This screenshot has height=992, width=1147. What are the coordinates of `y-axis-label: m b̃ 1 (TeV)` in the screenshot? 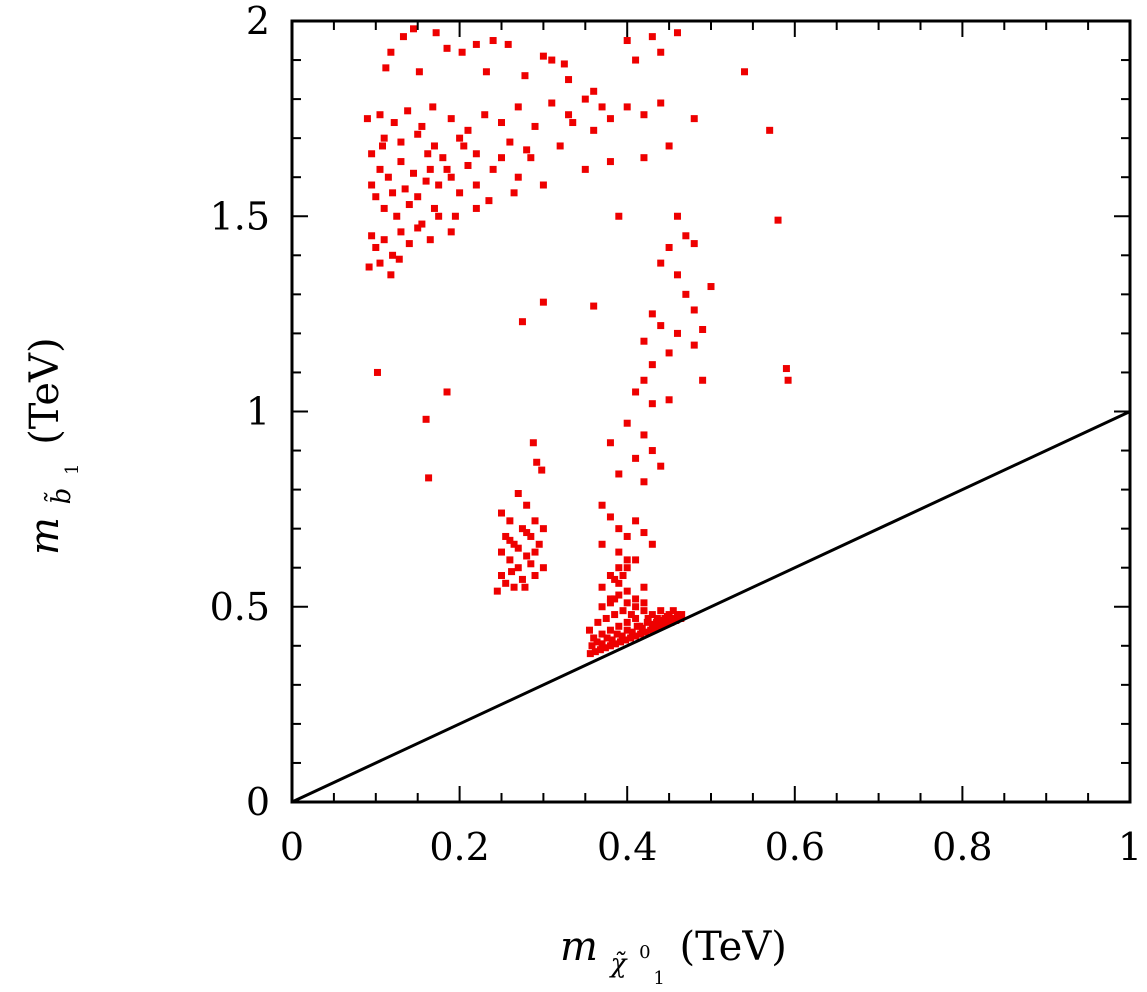 It's located at (55, 446).